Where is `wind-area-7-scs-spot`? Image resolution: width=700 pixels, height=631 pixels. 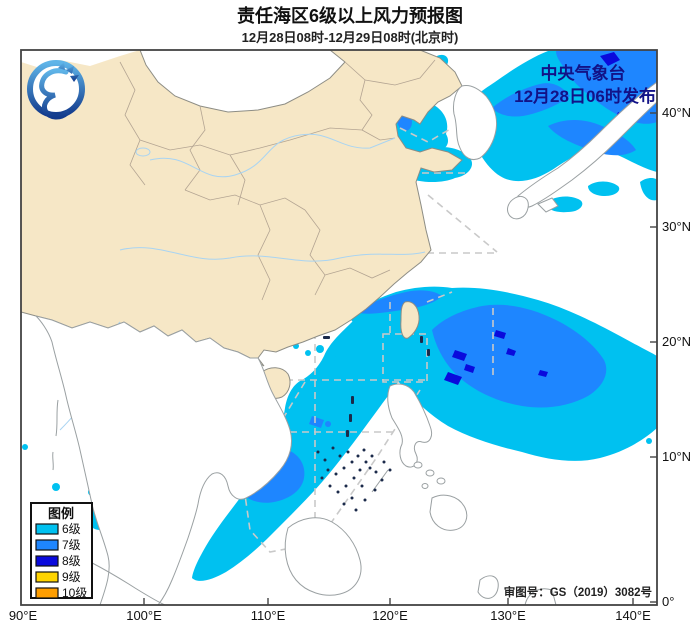 wind-area-7-scs-spot is located at coordinates (316, 422).